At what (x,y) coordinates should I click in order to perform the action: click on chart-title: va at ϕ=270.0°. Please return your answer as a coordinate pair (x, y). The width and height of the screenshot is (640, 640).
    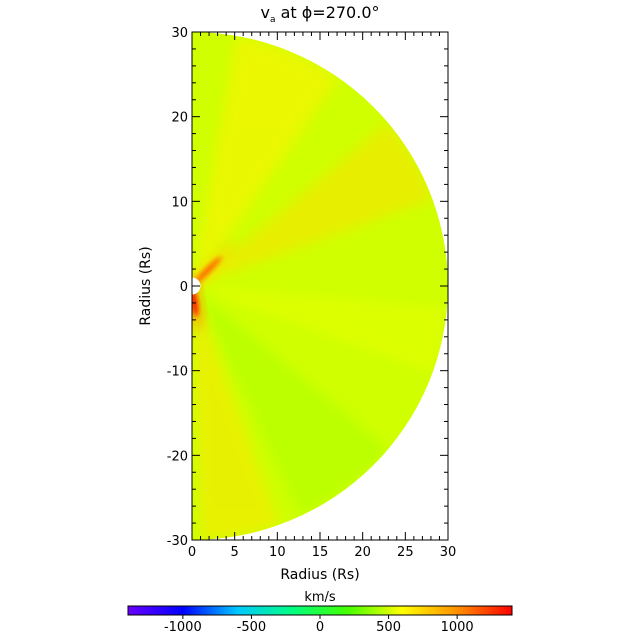
    Looking at the image, I should click on (320, 14).